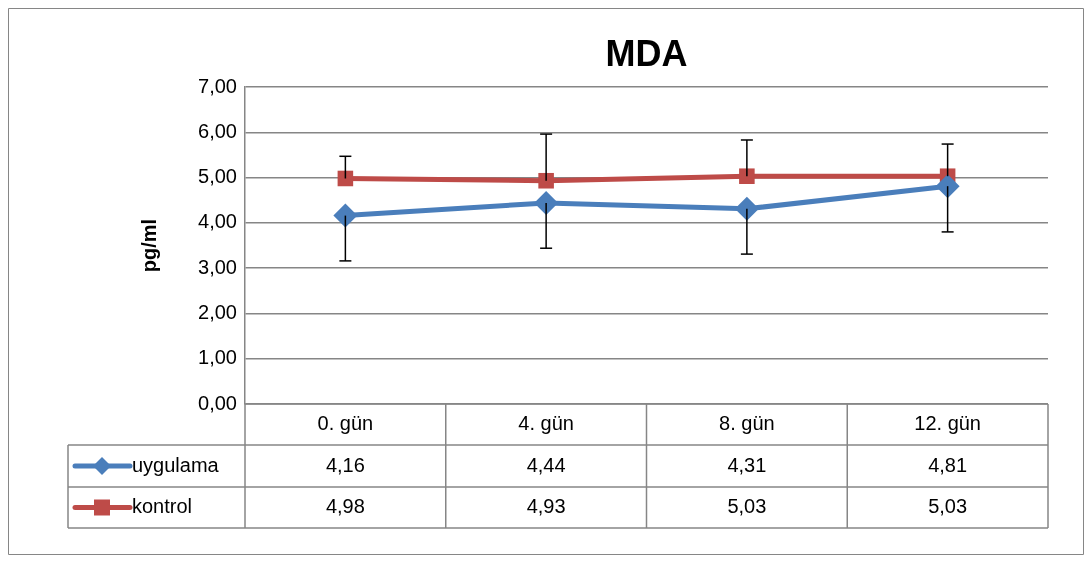 The image size is (1092, 565). I want to click on data-label: 4,81, so click(948, 464).